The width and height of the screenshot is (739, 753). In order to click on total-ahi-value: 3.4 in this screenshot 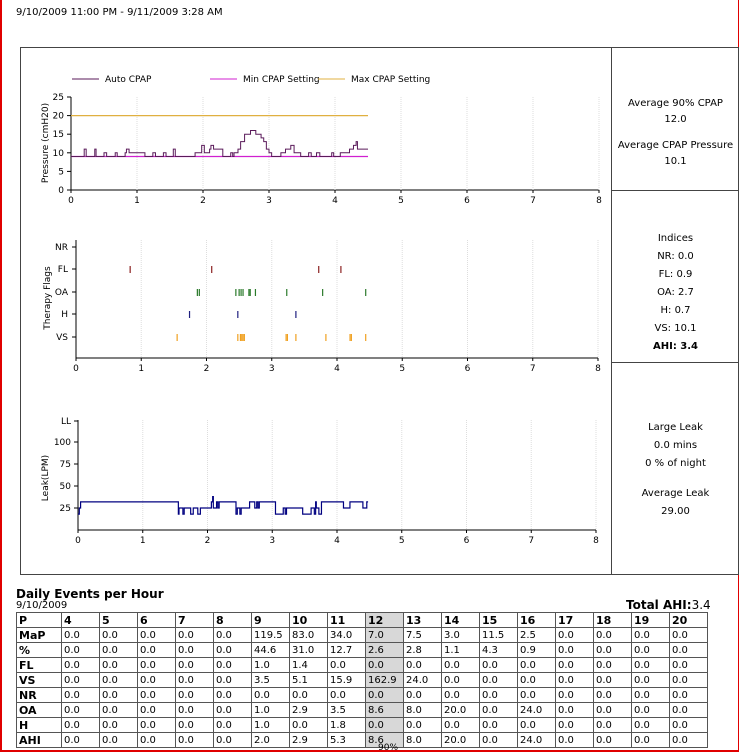, I will do `click(701, 605)`.